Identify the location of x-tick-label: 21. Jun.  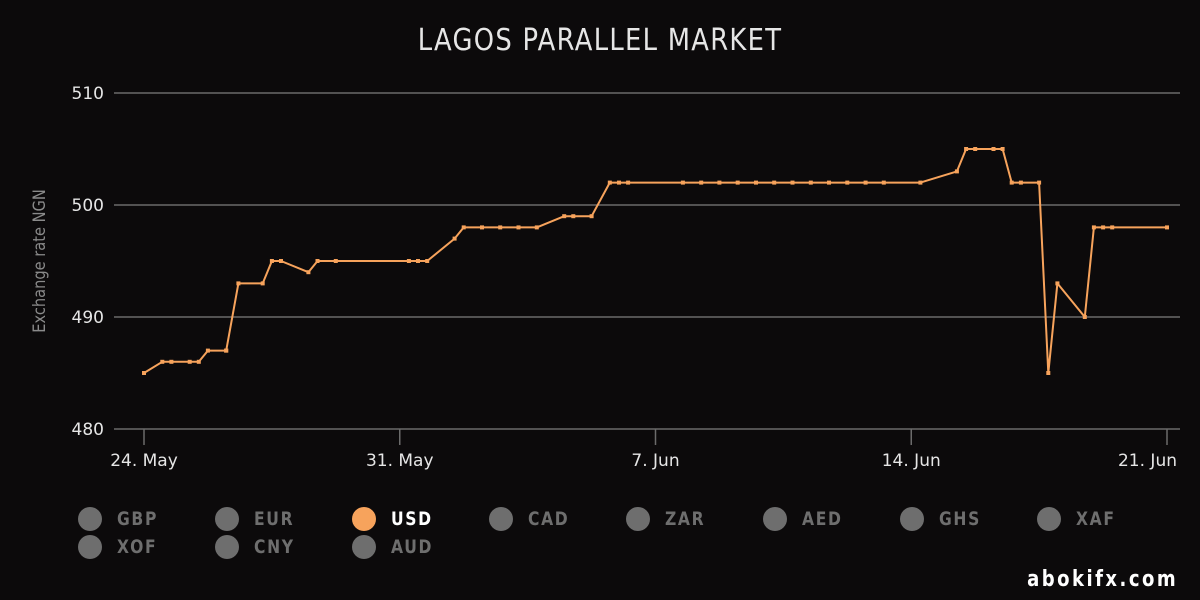
(1147, 461).